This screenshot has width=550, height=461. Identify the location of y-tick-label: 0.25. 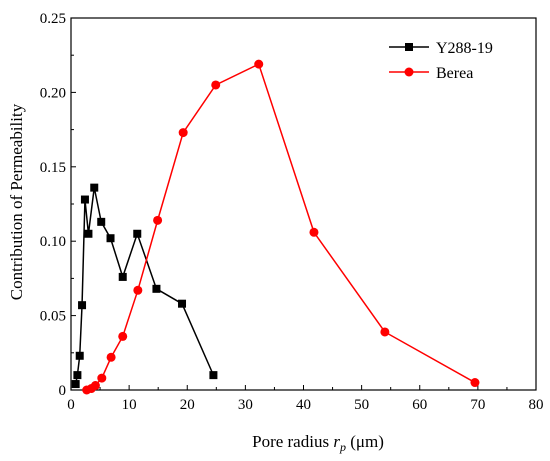
(53, 19).